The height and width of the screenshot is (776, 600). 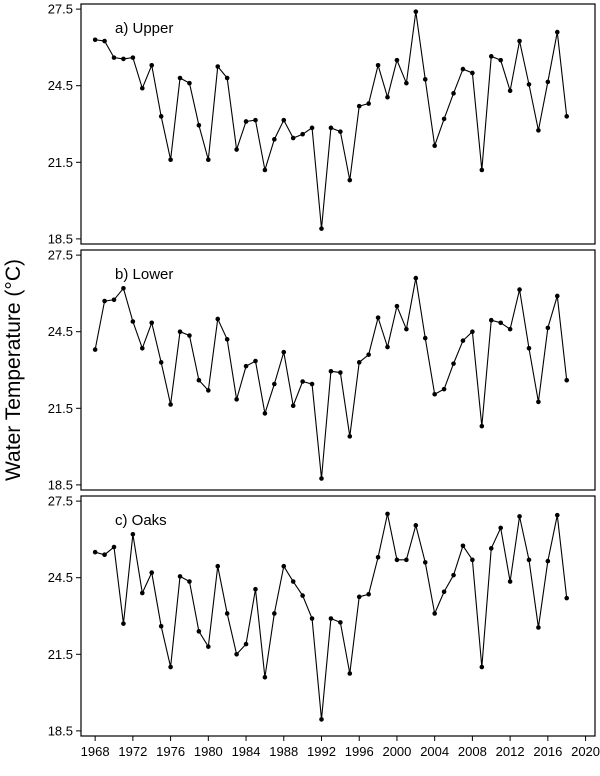 I want to click on x-tick-label: 2016, so click(x=547, y=751).